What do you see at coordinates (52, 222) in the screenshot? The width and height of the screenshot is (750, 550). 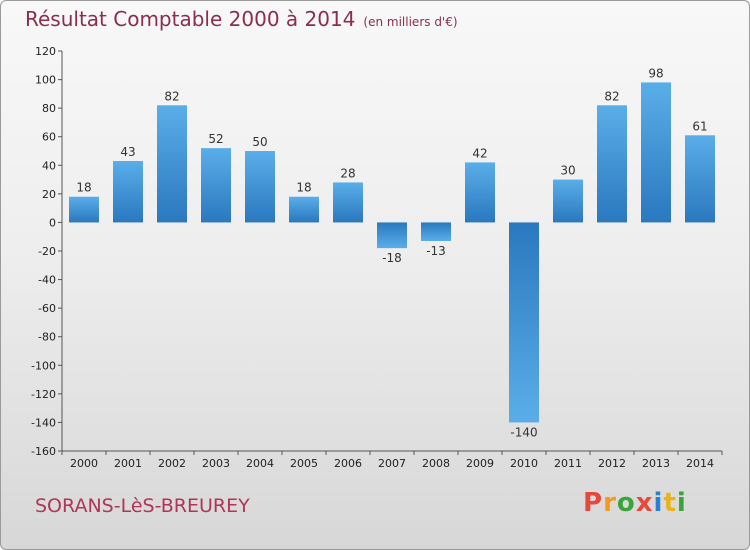 I see `y-tick-label: 0` at bounding box center [52, 222].